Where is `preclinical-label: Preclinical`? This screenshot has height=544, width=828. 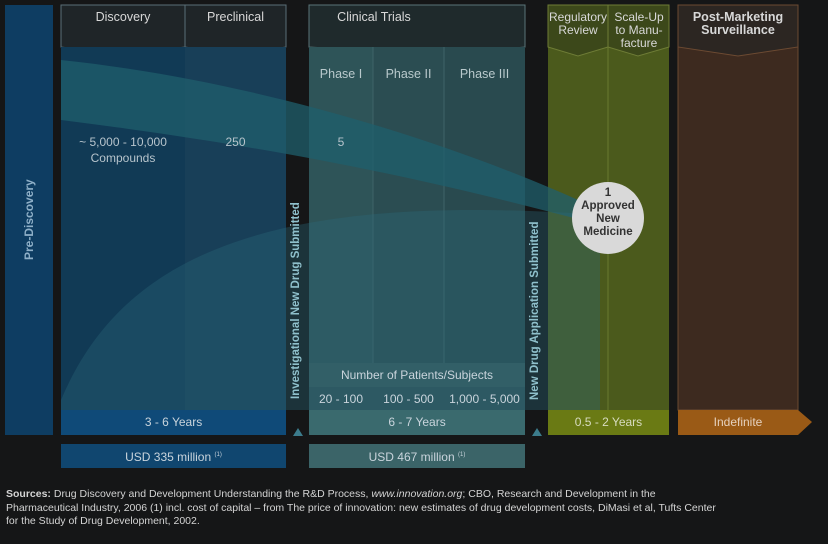 preclinical-label: Preclinical is located at coordinates (235, 17).